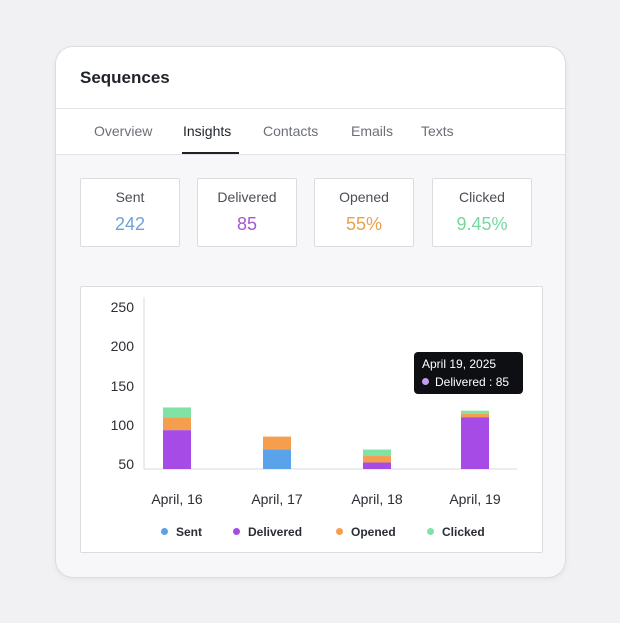  What do you see at coordinates (364, 212) in the screenshot?
I see `stat-card-opened: Opened 55%` at bounding box center [364, 212].